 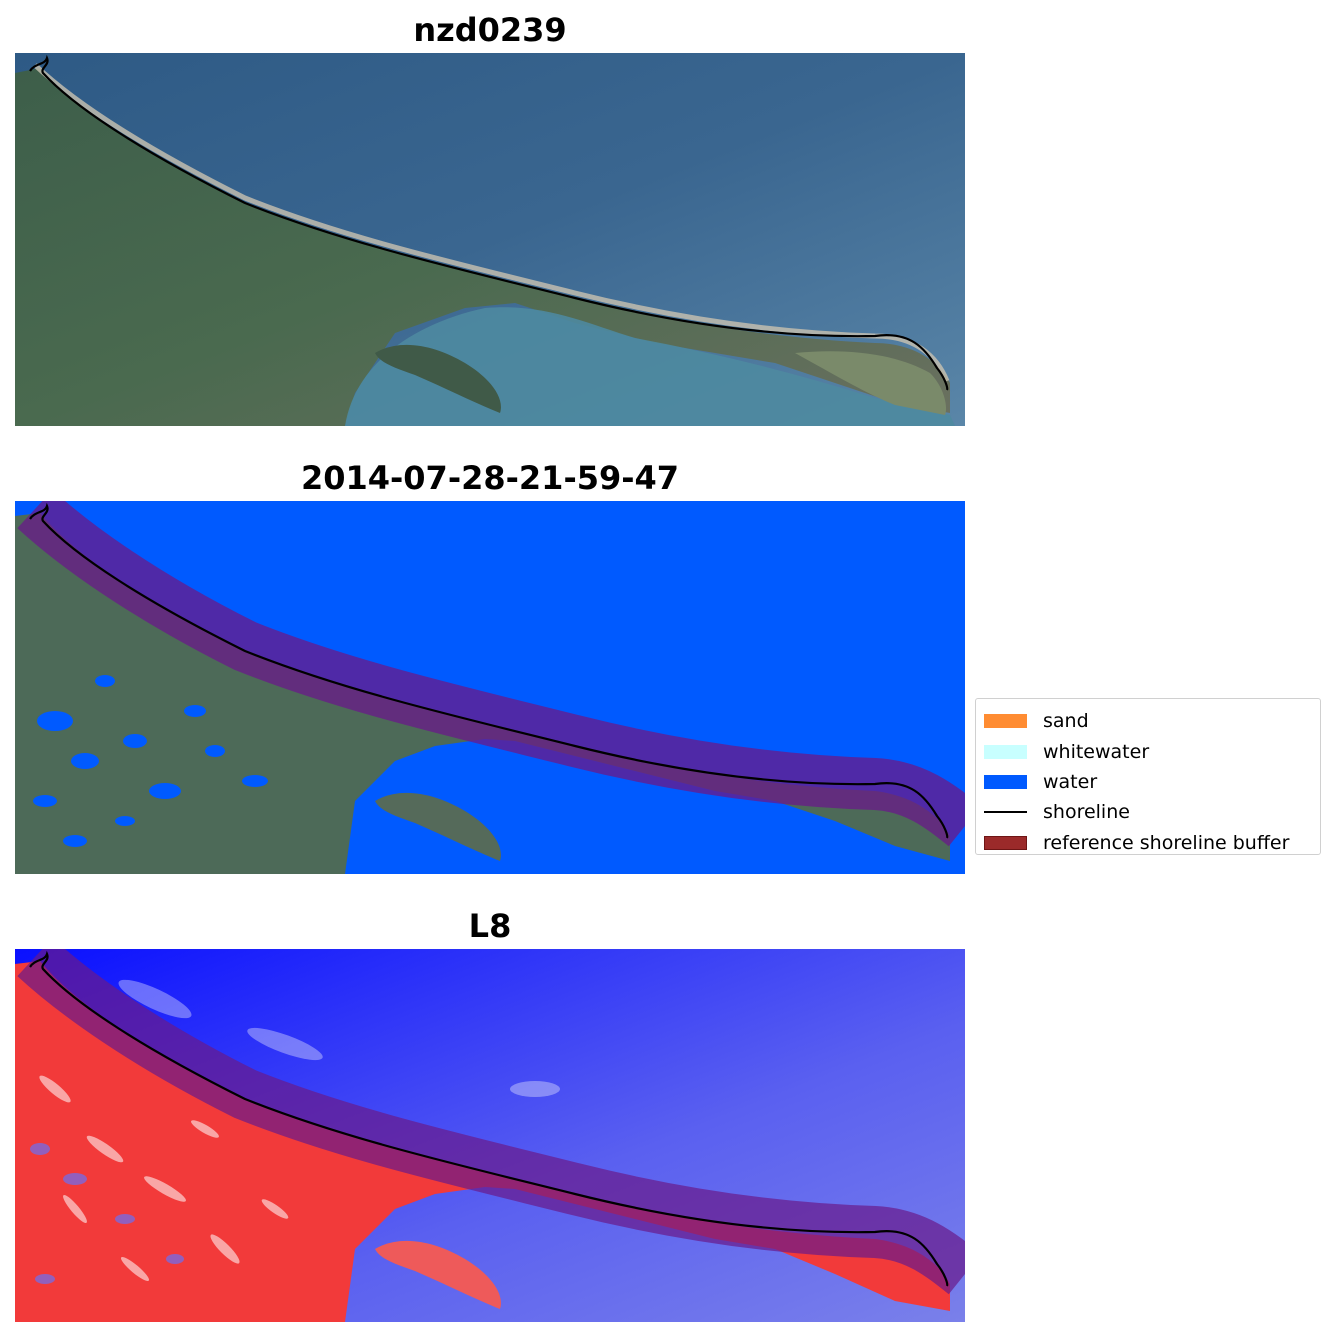 I want to click on inland-water-patches, so click(x=150, y=761).